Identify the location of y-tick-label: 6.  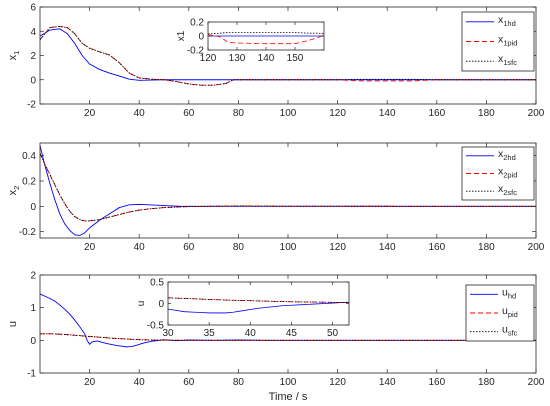
(33, 8).